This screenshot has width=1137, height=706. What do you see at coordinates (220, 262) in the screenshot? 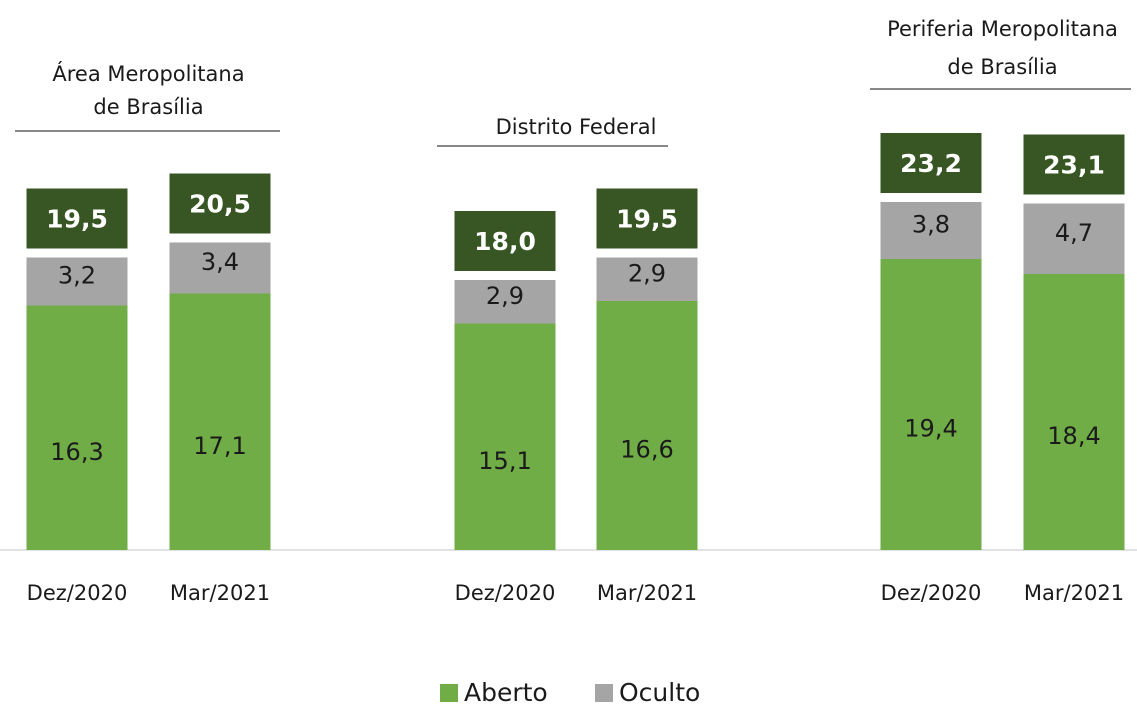
I see `value-label: 3,4` at bounding box center [220, 262].